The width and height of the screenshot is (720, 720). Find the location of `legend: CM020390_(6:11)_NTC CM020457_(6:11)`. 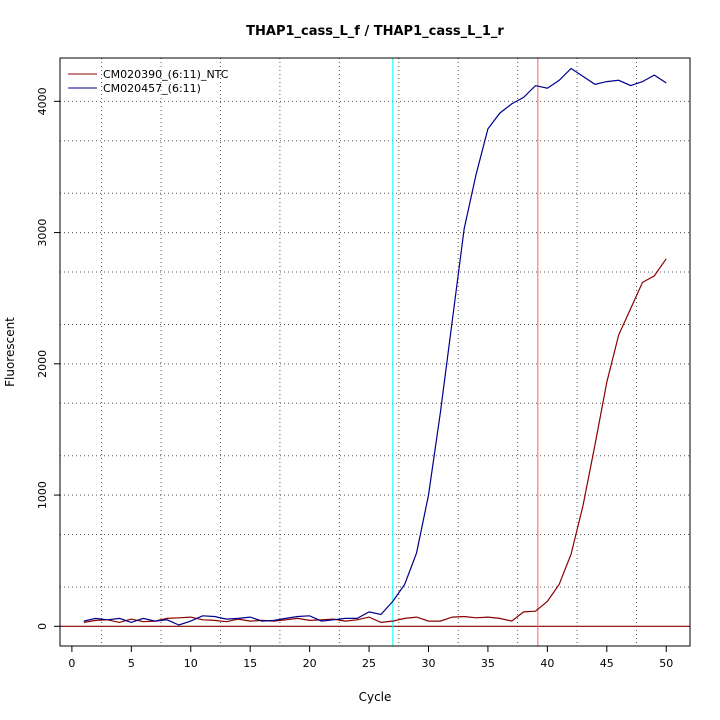

legend: CM020390_(6:11)_NTC CM020457_(6:11) is located at coordinates (148, 81).